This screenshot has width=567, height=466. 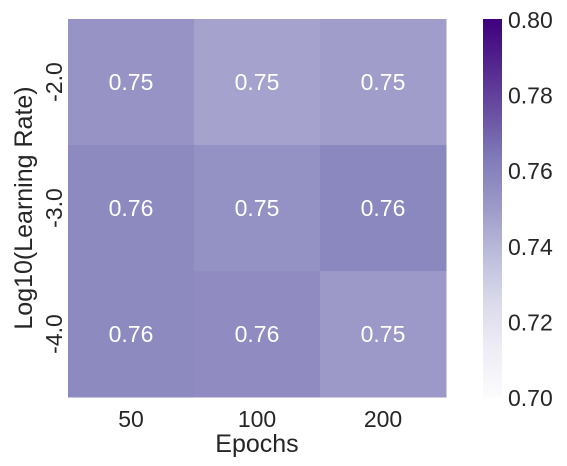 What do you see at coordinates (530, 398) in the screenshot?
I see `colorbar-tick-label-0: 0.70` at bounding box center [530, 398].